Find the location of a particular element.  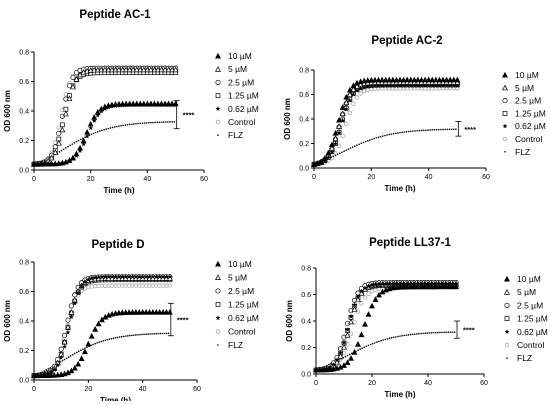

significance-label: **** is located at coordinates (469, 330).